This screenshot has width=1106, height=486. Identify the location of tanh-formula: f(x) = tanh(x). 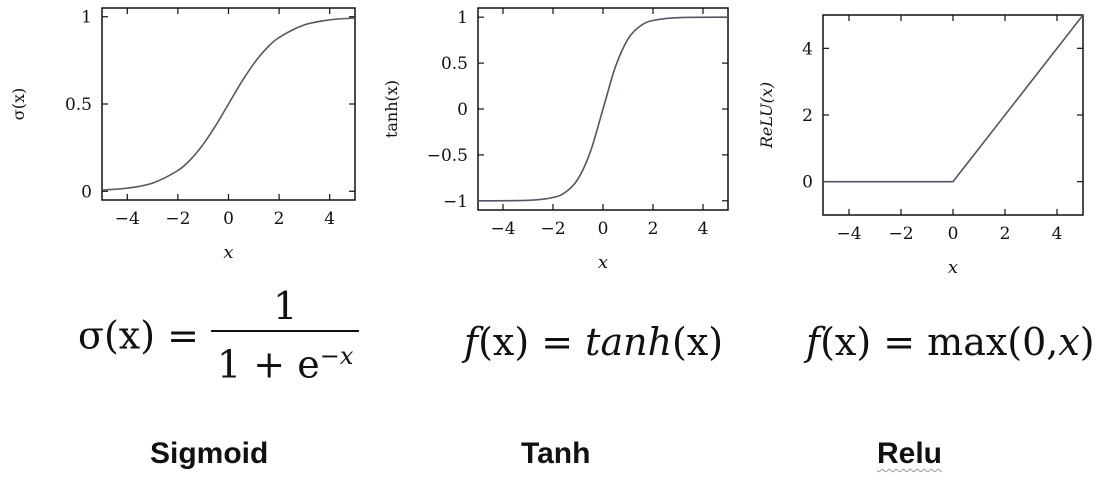
(593, 342).